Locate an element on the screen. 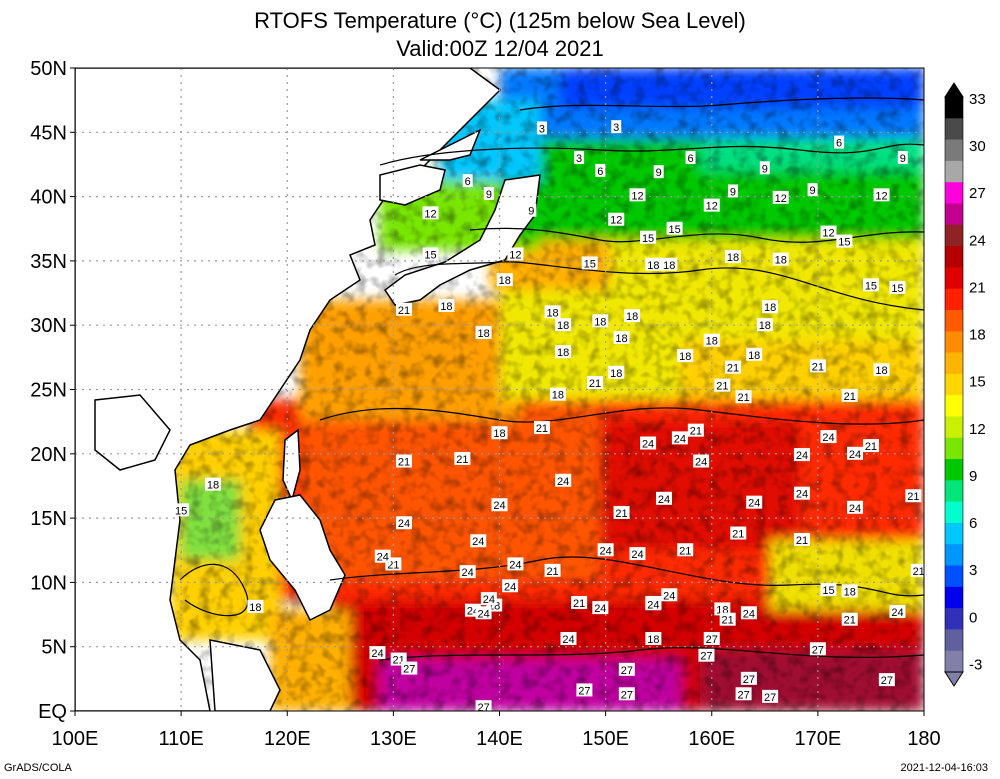 The width and height of the screenshot is (1000, 779). lat-tick-label: 50N is located at coordinates (48, 69).